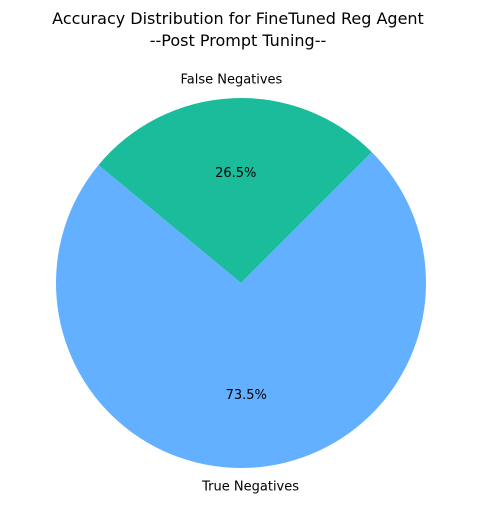 This screenshot has height=525, width=482. What do you see at coordinates (231, 80) in the screenshot?
I see `slice-label-false-negatives: False Negatives` at bounding box center [231, 80].